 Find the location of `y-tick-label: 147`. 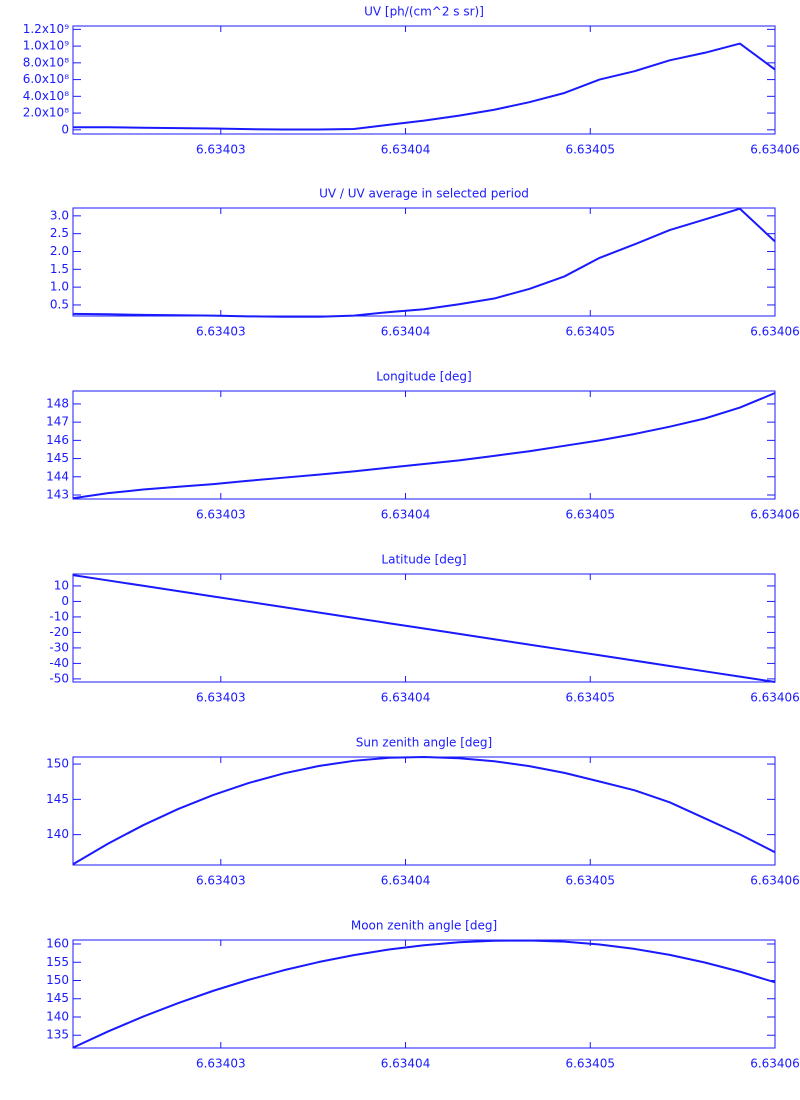

y-tick-label: 147 is located at coordinates (57, 422).